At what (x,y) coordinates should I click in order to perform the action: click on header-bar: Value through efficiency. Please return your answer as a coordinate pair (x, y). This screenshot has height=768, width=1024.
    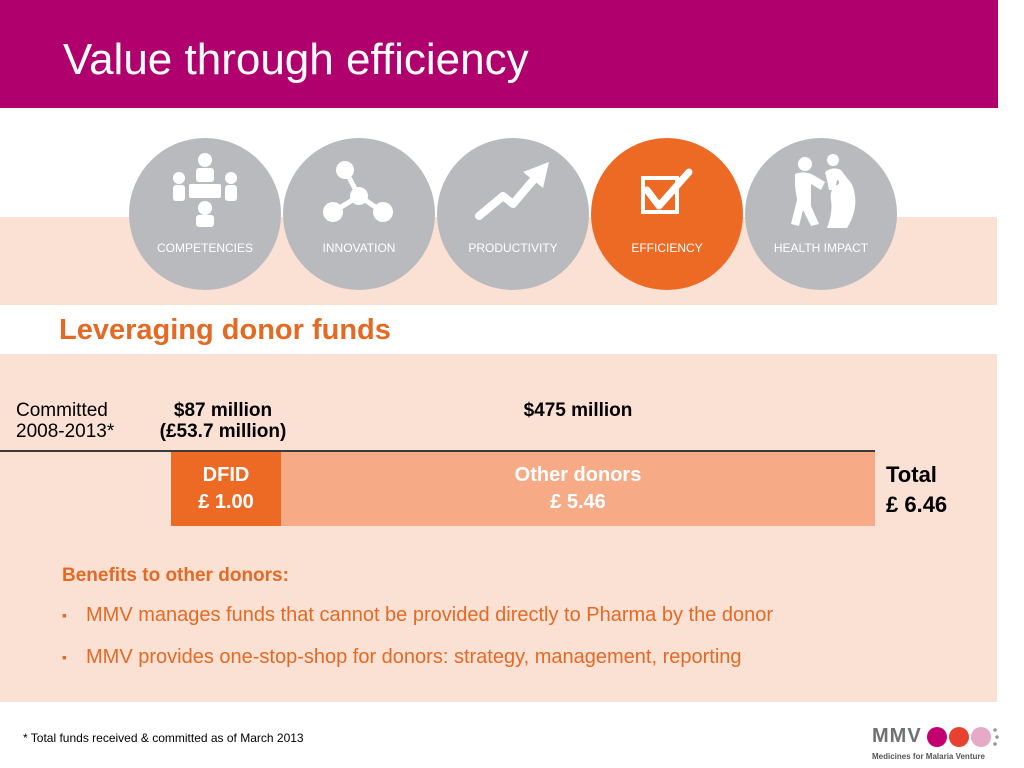
    Looking at the image, I should click on (499, 54).